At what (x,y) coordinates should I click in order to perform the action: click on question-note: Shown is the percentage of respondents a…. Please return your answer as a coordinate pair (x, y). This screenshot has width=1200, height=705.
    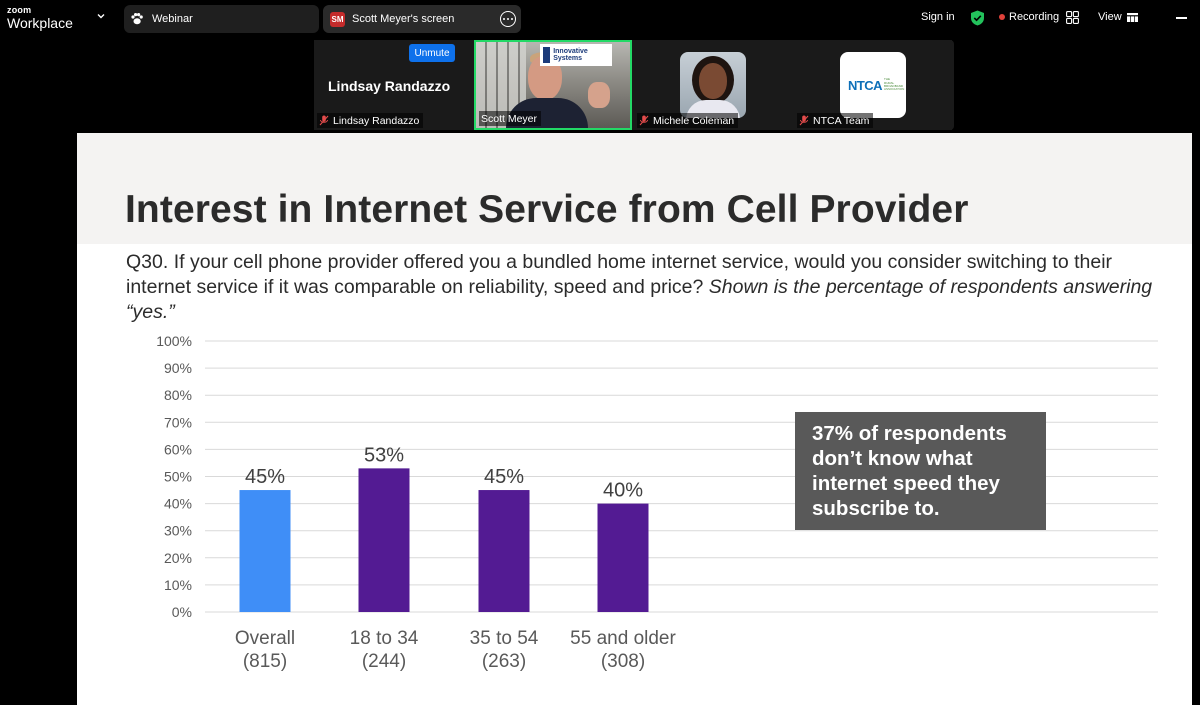
    Looking at the image, I should click on (639, 299).